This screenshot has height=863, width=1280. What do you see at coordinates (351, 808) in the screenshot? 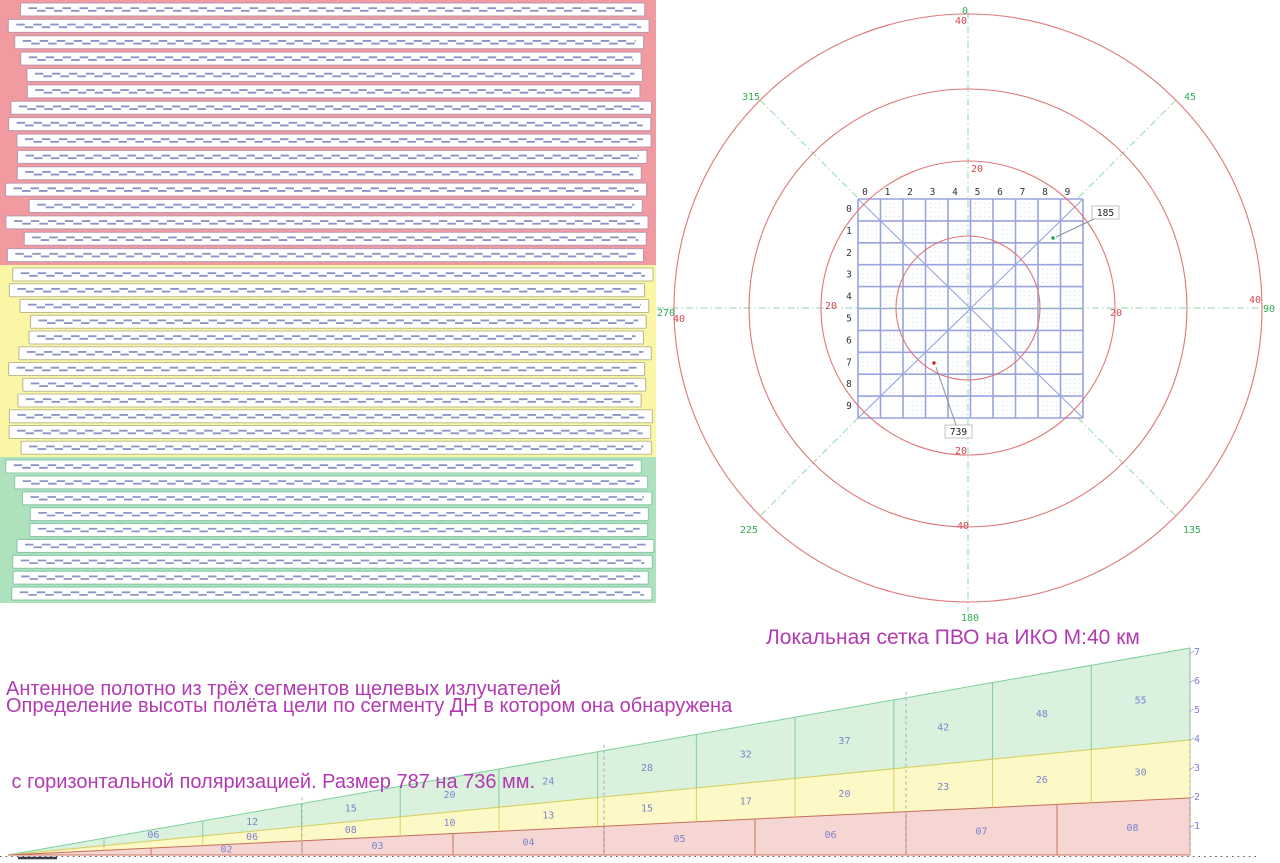
I see `green-band-value: 15` at bounding box center [351, 808].